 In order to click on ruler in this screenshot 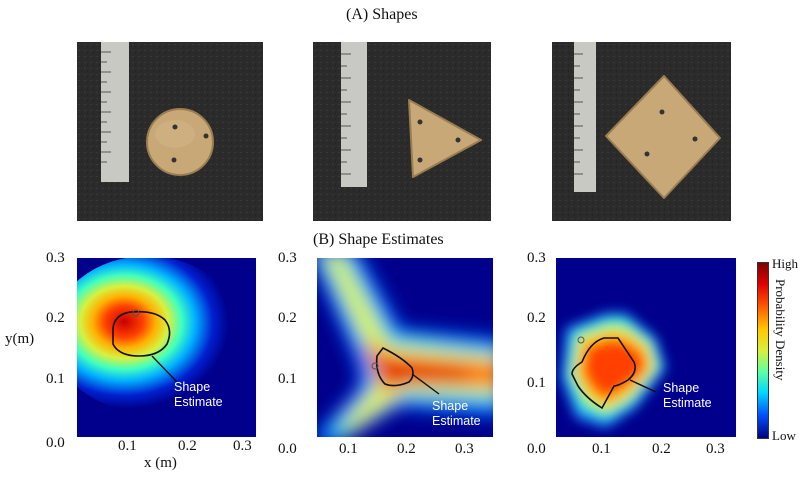, I will do `click(585, 117)`.